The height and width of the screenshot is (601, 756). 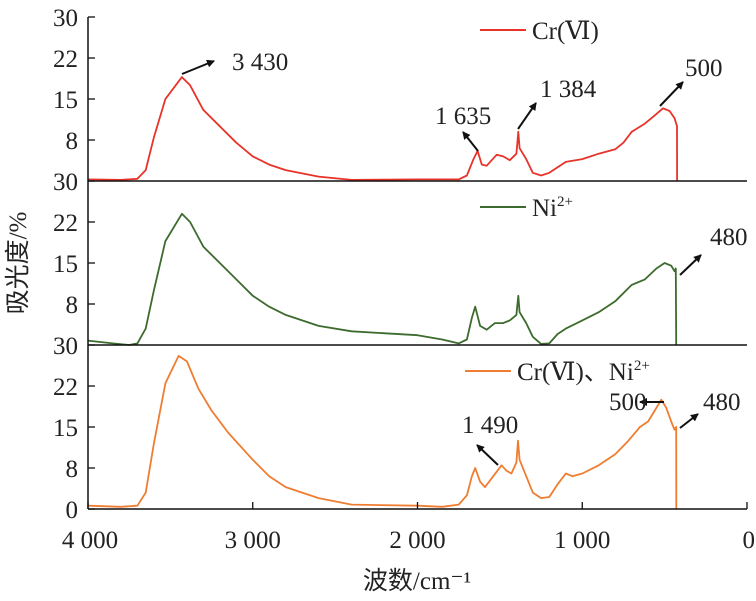 I want to click on x-tick-label: 4 000, so click(x=90, y=540).